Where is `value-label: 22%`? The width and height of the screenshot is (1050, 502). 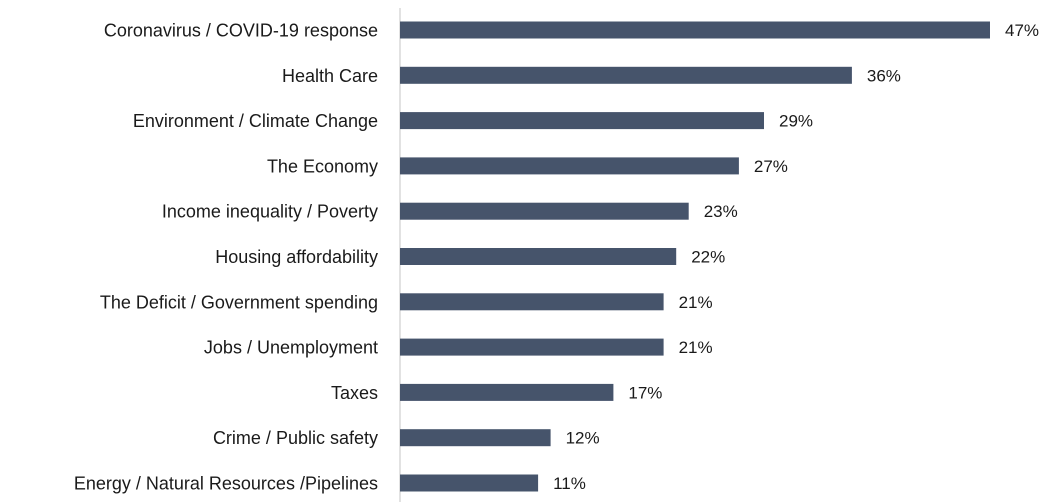 value-label: 22% is located at coordinates (708, 257).